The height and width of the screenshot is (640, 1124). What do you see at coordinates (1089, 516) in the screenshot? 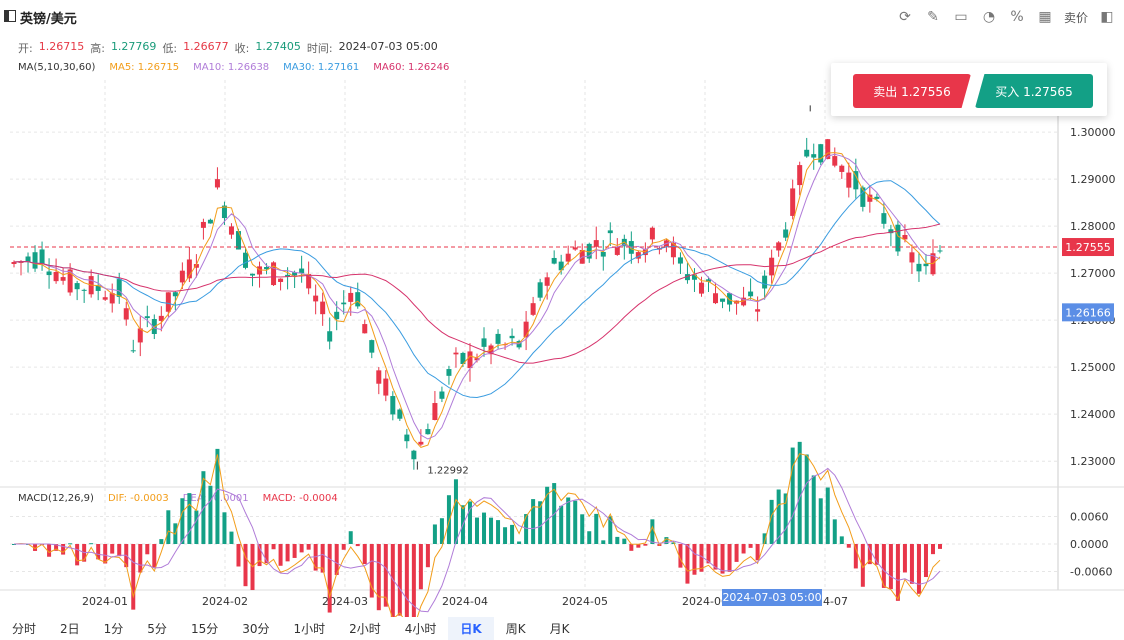
I see `macd-tick-label: 0.0060` at bounding box center [1089, 516].